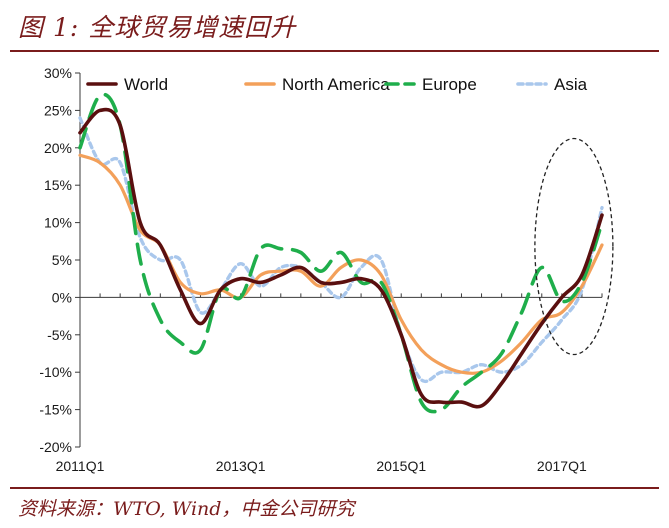 Image resolution: width=669 pixels, height=528 pixels. I want to click on figure-title: 图 1: 全球贸易增速回升, so click(157, 27).